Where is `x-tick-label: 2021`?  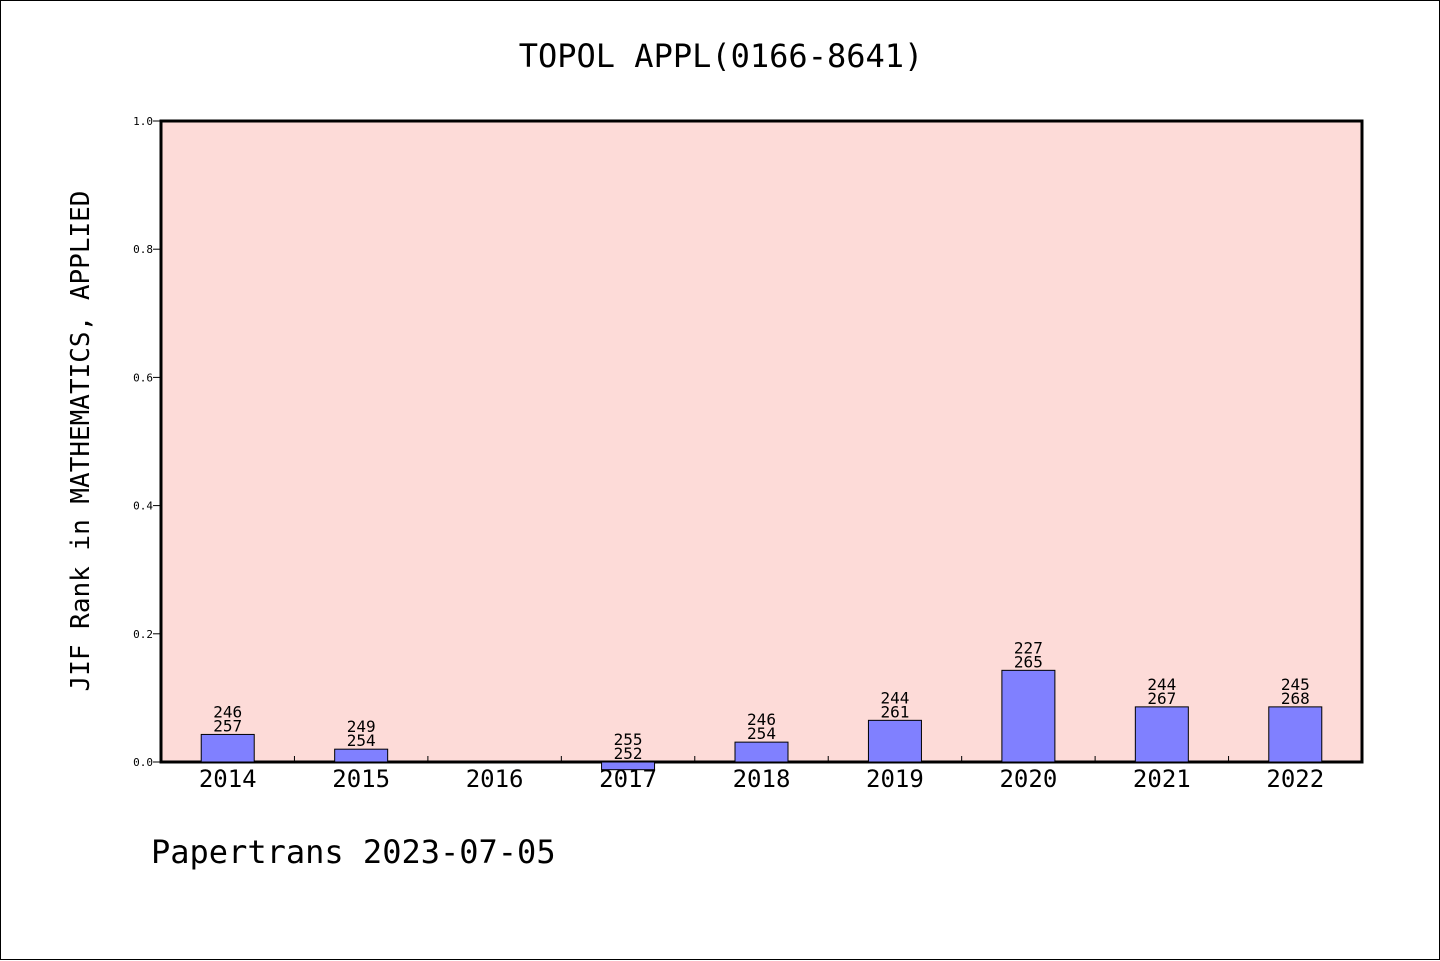 x-tick-label: 2021 is located at coordinates (1162, 779).